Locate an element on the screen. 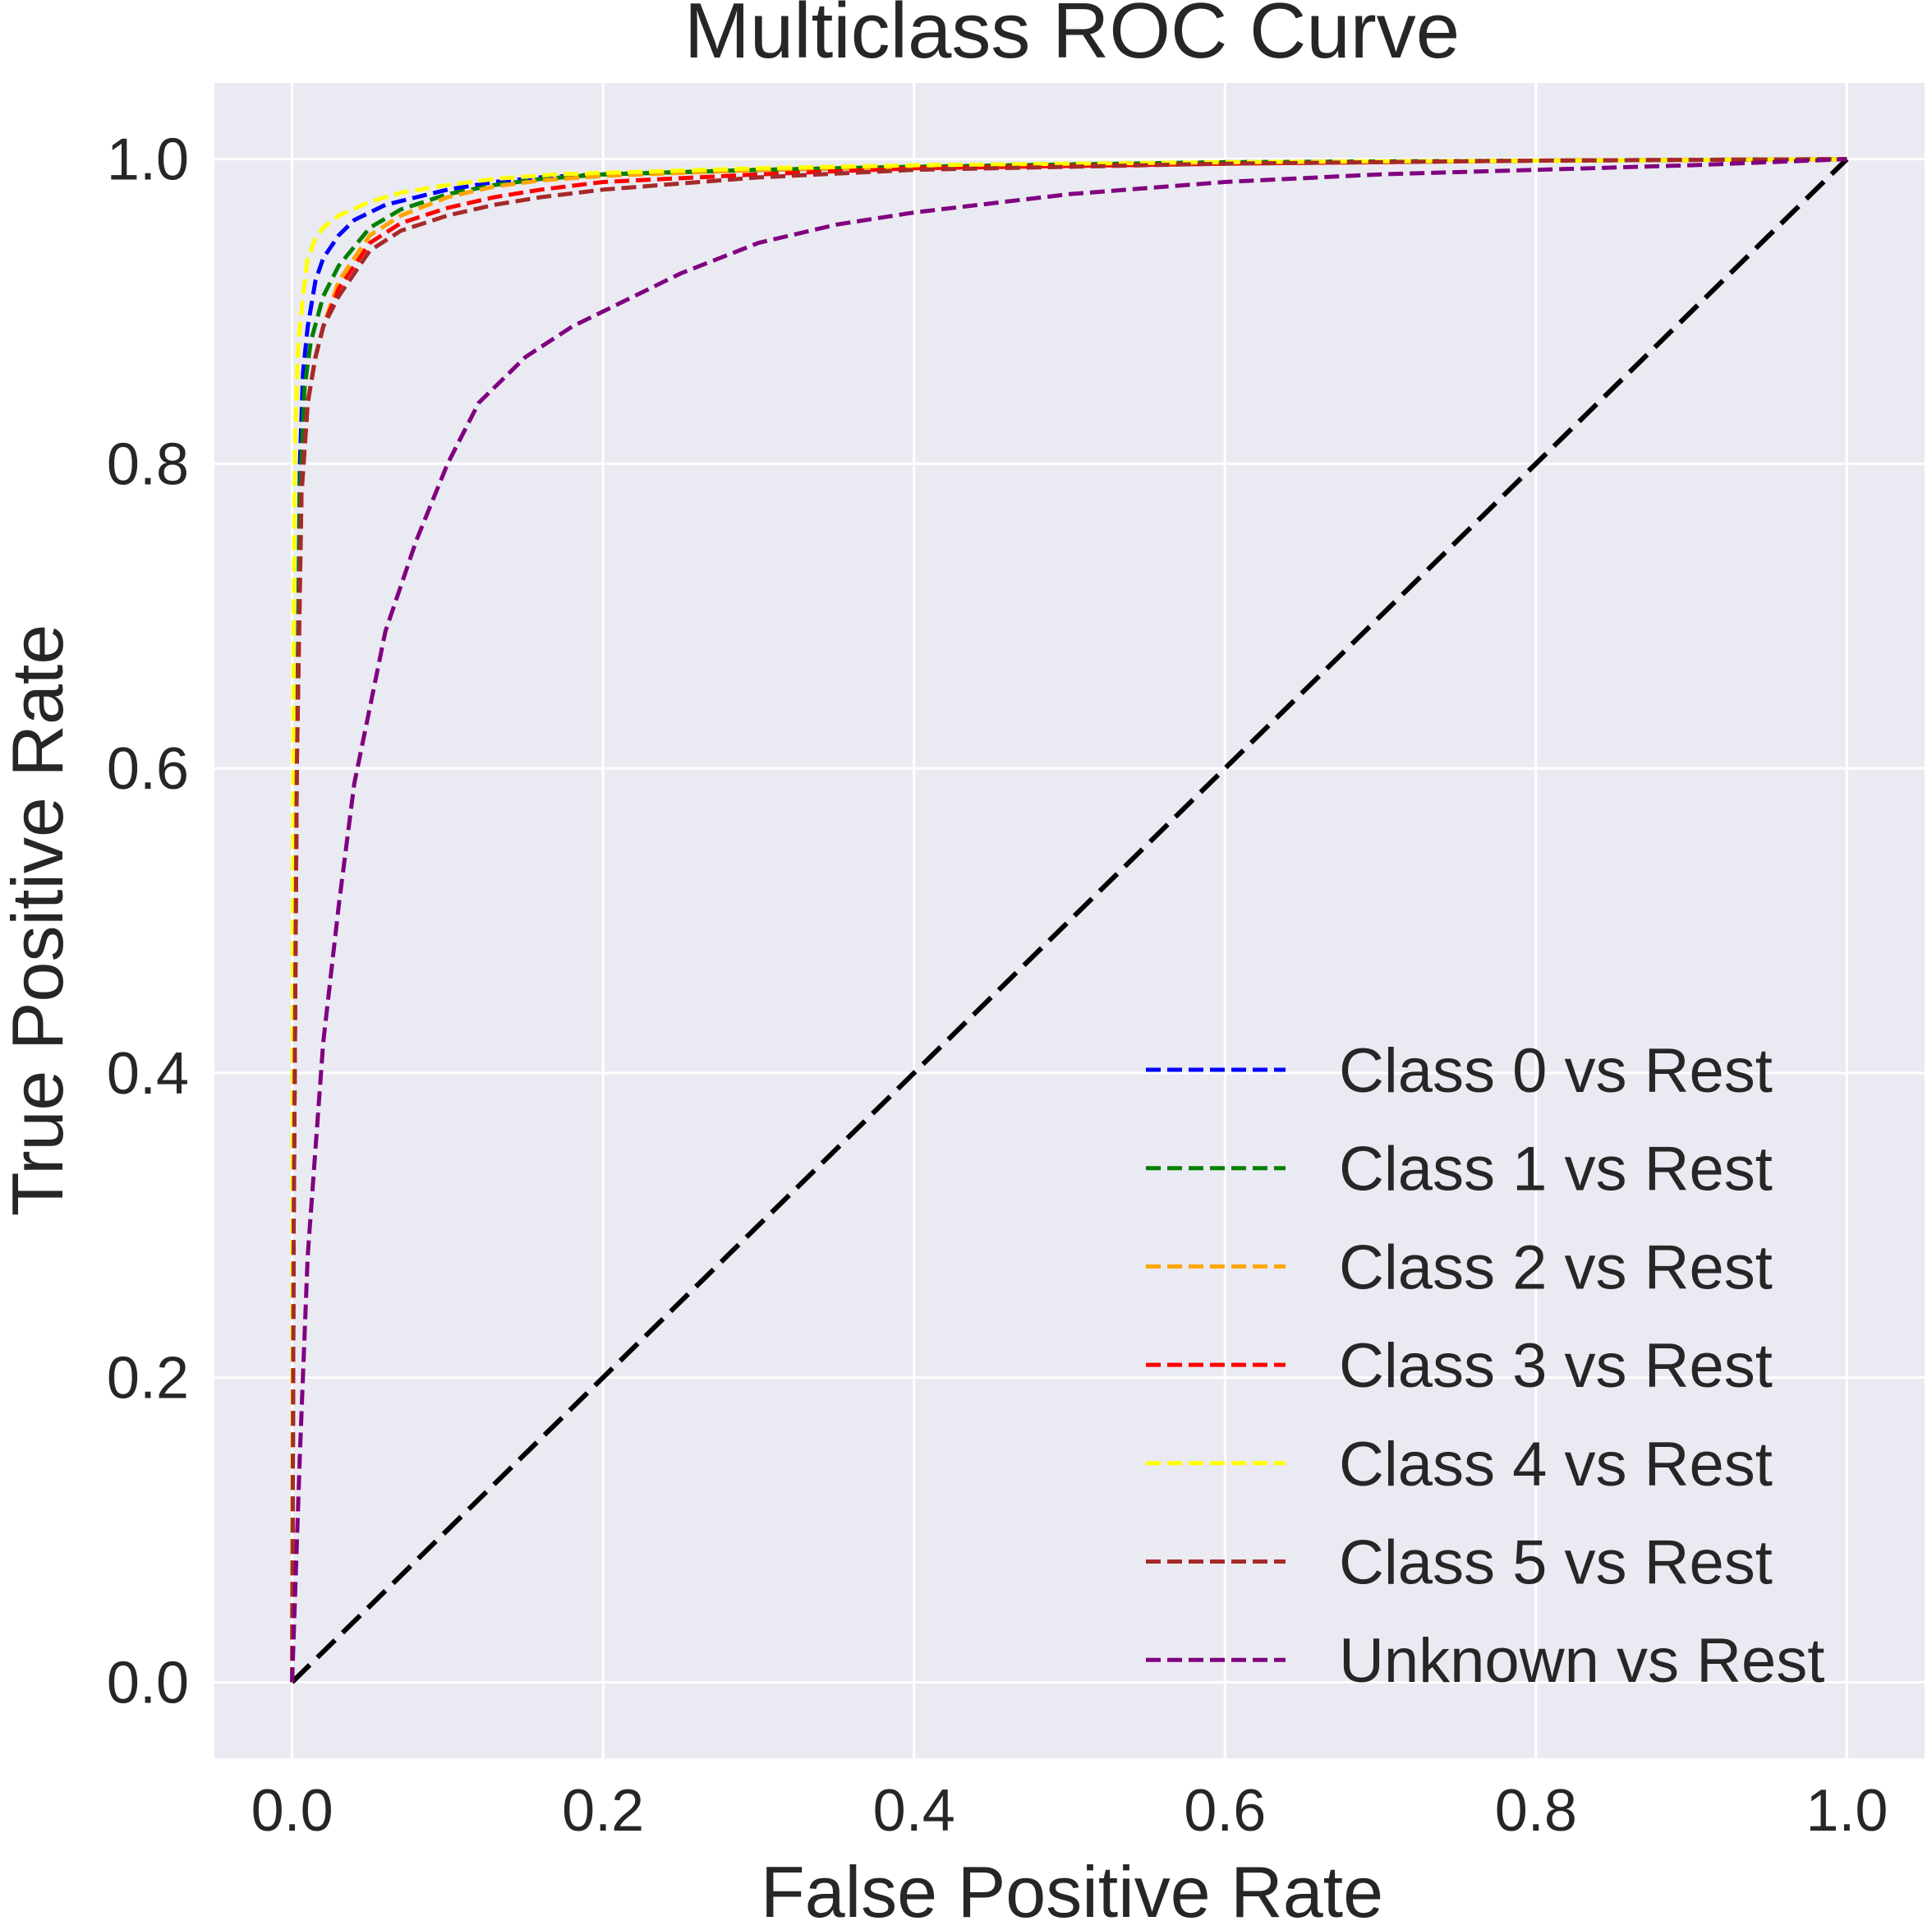 The height and width of the screenshot is (1921, 1932). legend-label-4: Class 4 vs Rest is located at coordinates (1556, 1464).